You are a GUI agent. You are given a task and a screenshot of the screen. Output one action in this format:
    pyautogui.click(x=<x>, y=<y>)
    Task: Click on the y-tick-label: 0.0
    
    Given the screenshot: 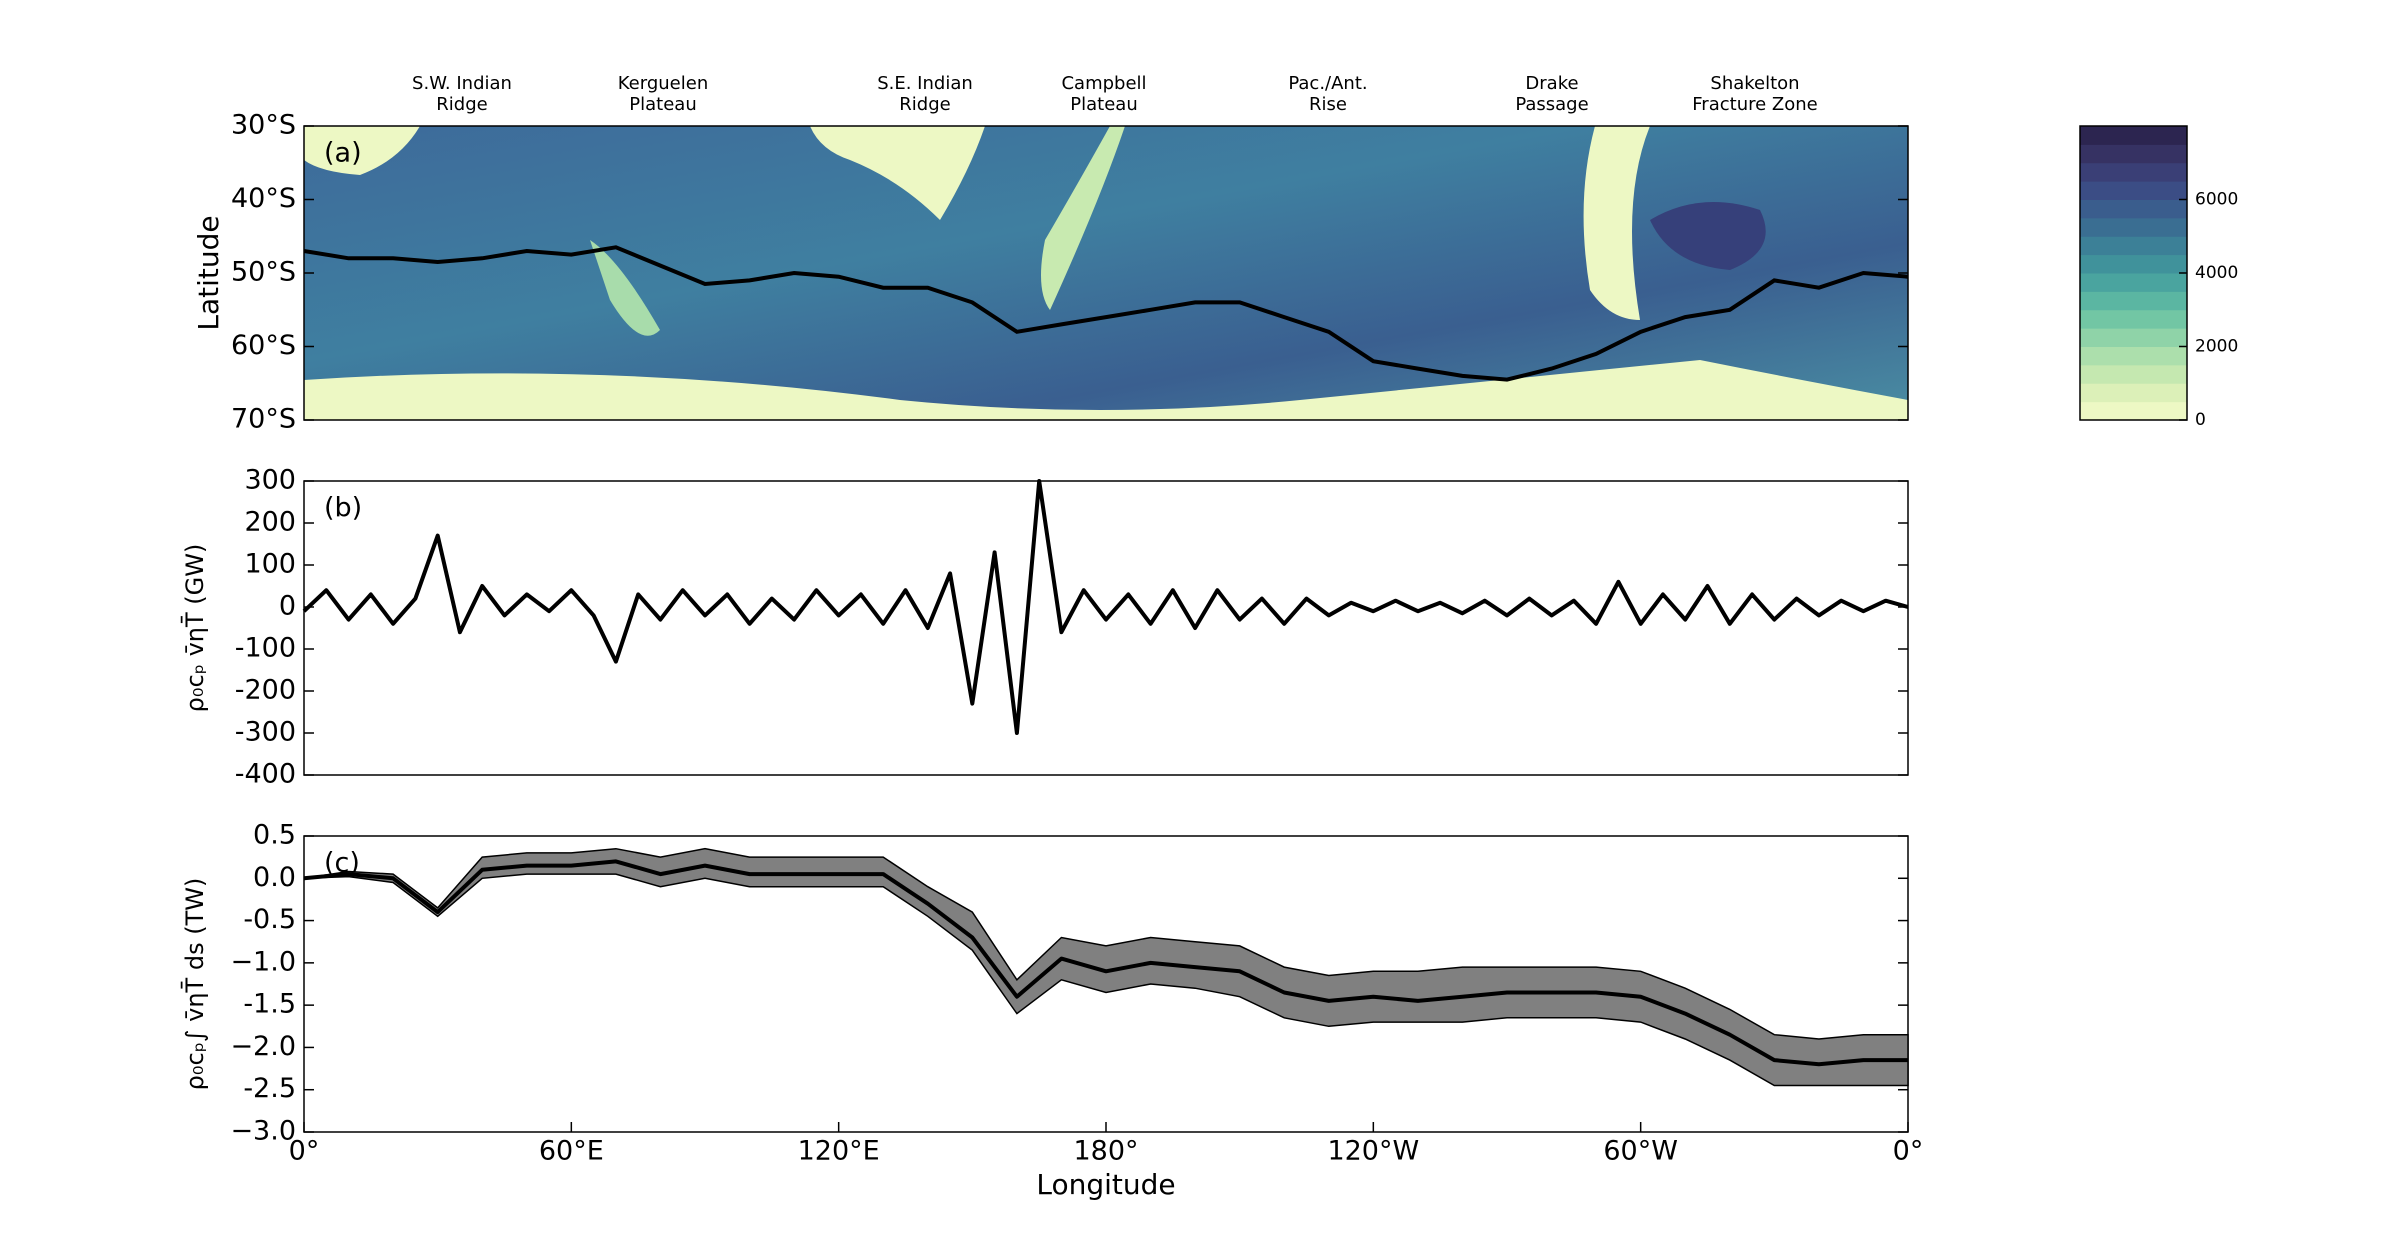 What is the action you would take?
    pyautogui.click(x=274, y=877)
    